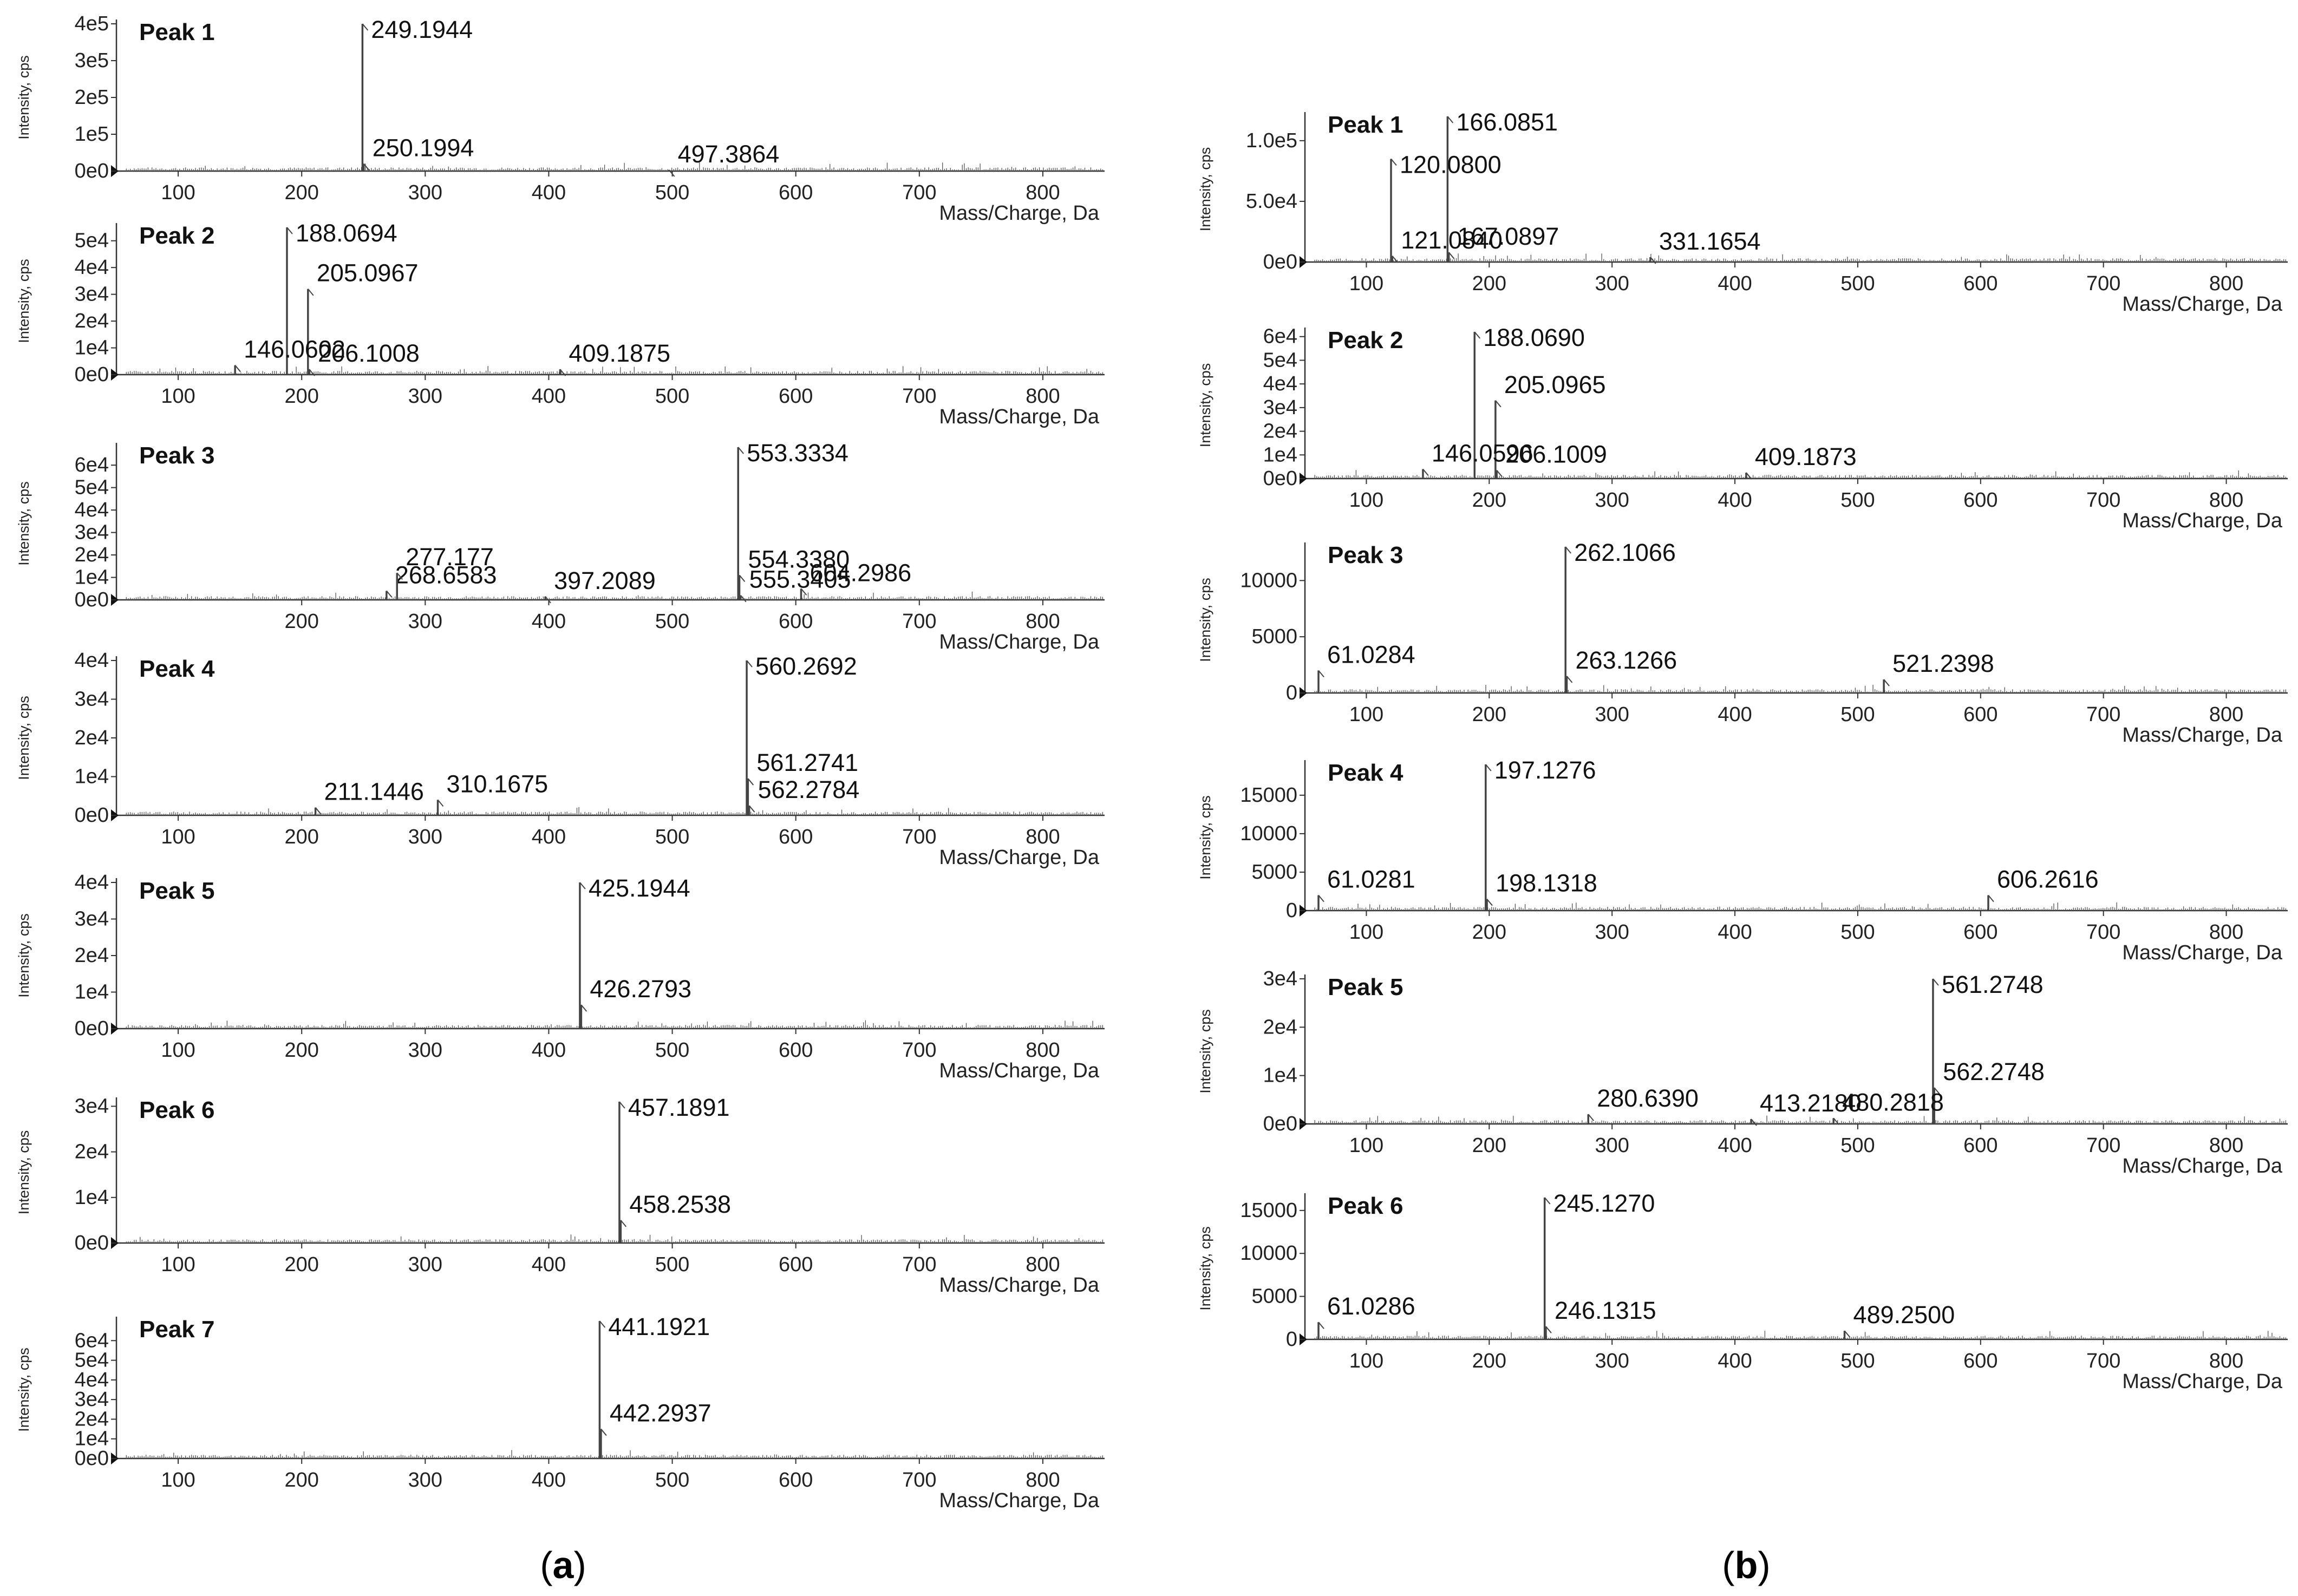 The image size is (2298, 1596). What do you see at coordinates (797, 453) in the screenshot?
I see `peak-label: 553.3334` at bounding box center [797, 453].